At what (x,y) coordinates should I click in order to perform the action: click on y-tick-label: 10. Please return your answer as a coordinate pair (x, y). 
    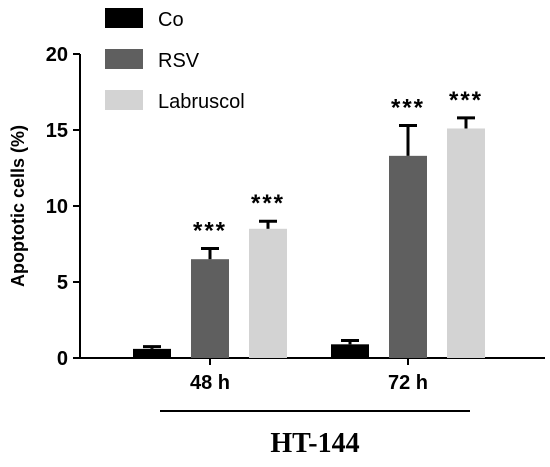
    Looking at the image, I should click on (57, 207).